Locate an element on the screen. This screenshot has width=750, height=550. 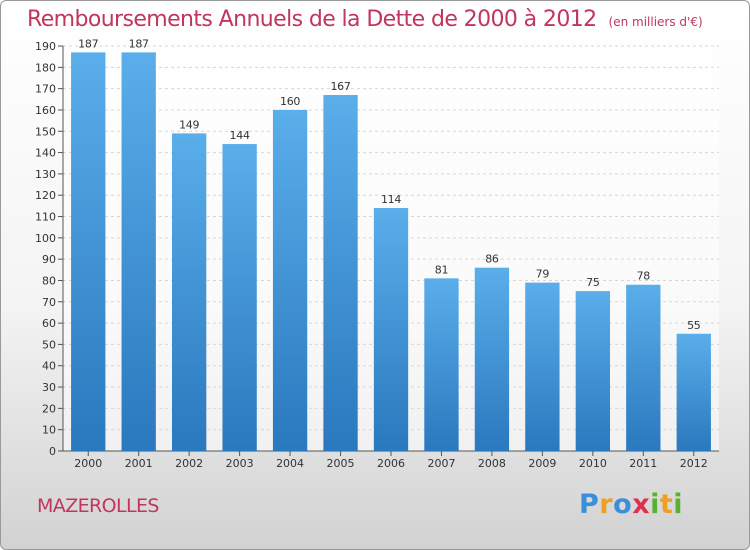
bar-value-label: 81 is located at coordinates (441, 269).